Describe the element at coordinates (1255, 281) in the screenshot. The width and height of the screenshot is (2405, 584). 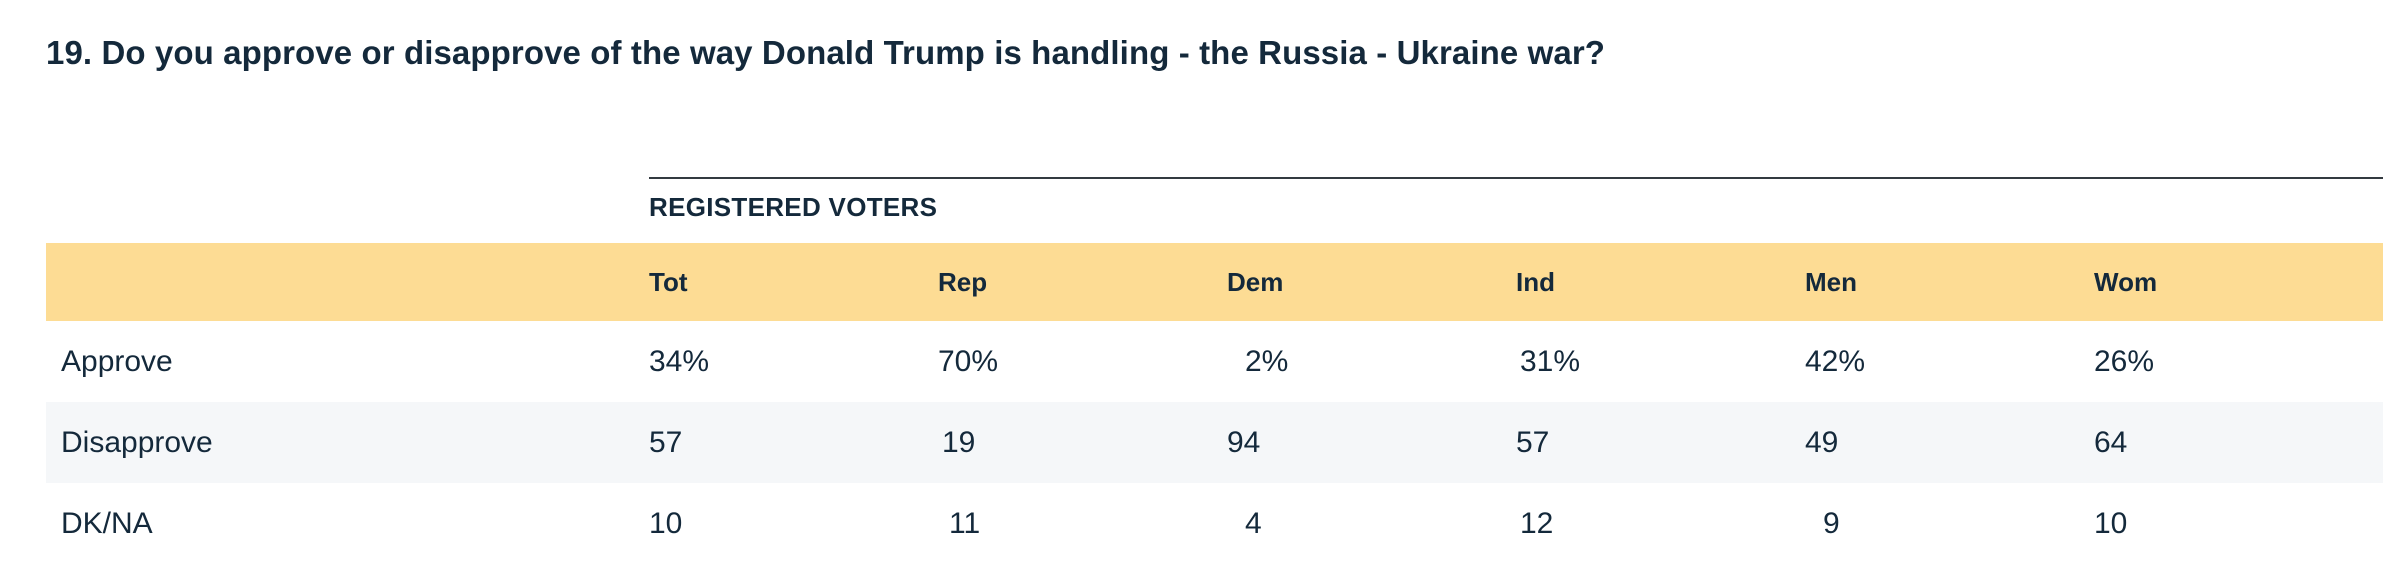
I see `column-header-dem: Dem` at that location.